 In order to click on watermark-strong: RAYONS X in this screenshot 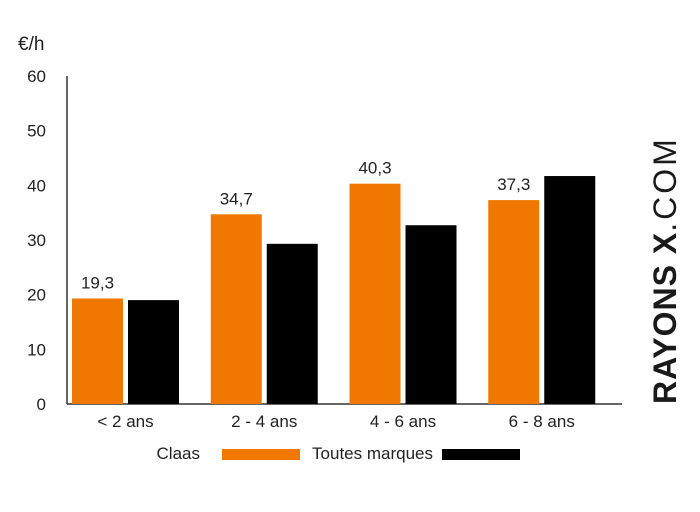, I will do `click(665, 318)`.